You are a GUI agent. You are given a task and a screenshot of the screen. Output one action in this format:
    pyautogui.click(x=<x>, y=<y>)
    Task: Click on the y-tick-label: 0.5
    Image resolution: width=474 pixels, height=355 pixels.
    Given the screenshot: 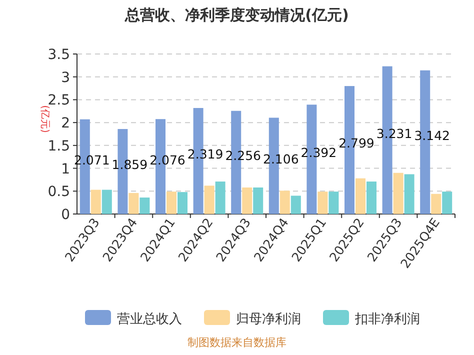 What is the action you would take?
    pyautogui.click(x=59, y=192)
    